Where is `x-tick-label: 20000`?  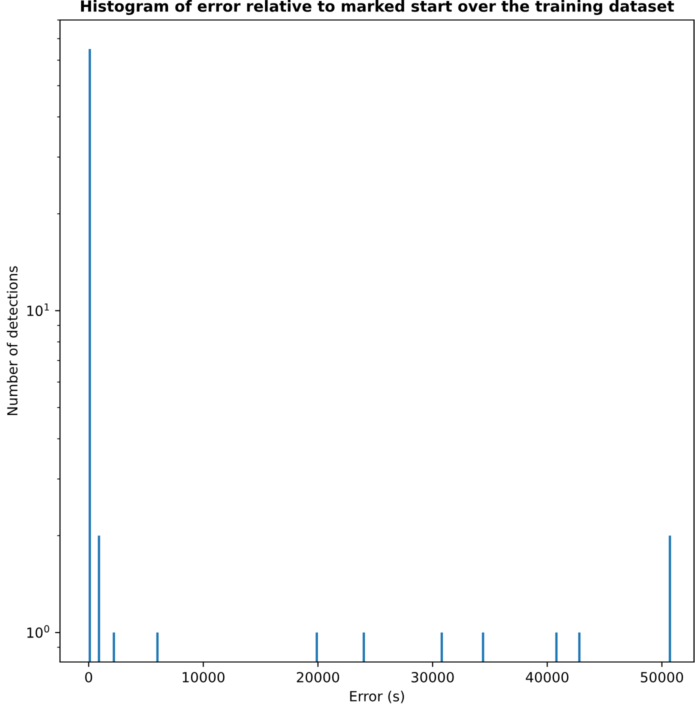
x-tick-label: 20000 is located at coordinates (318, 677).